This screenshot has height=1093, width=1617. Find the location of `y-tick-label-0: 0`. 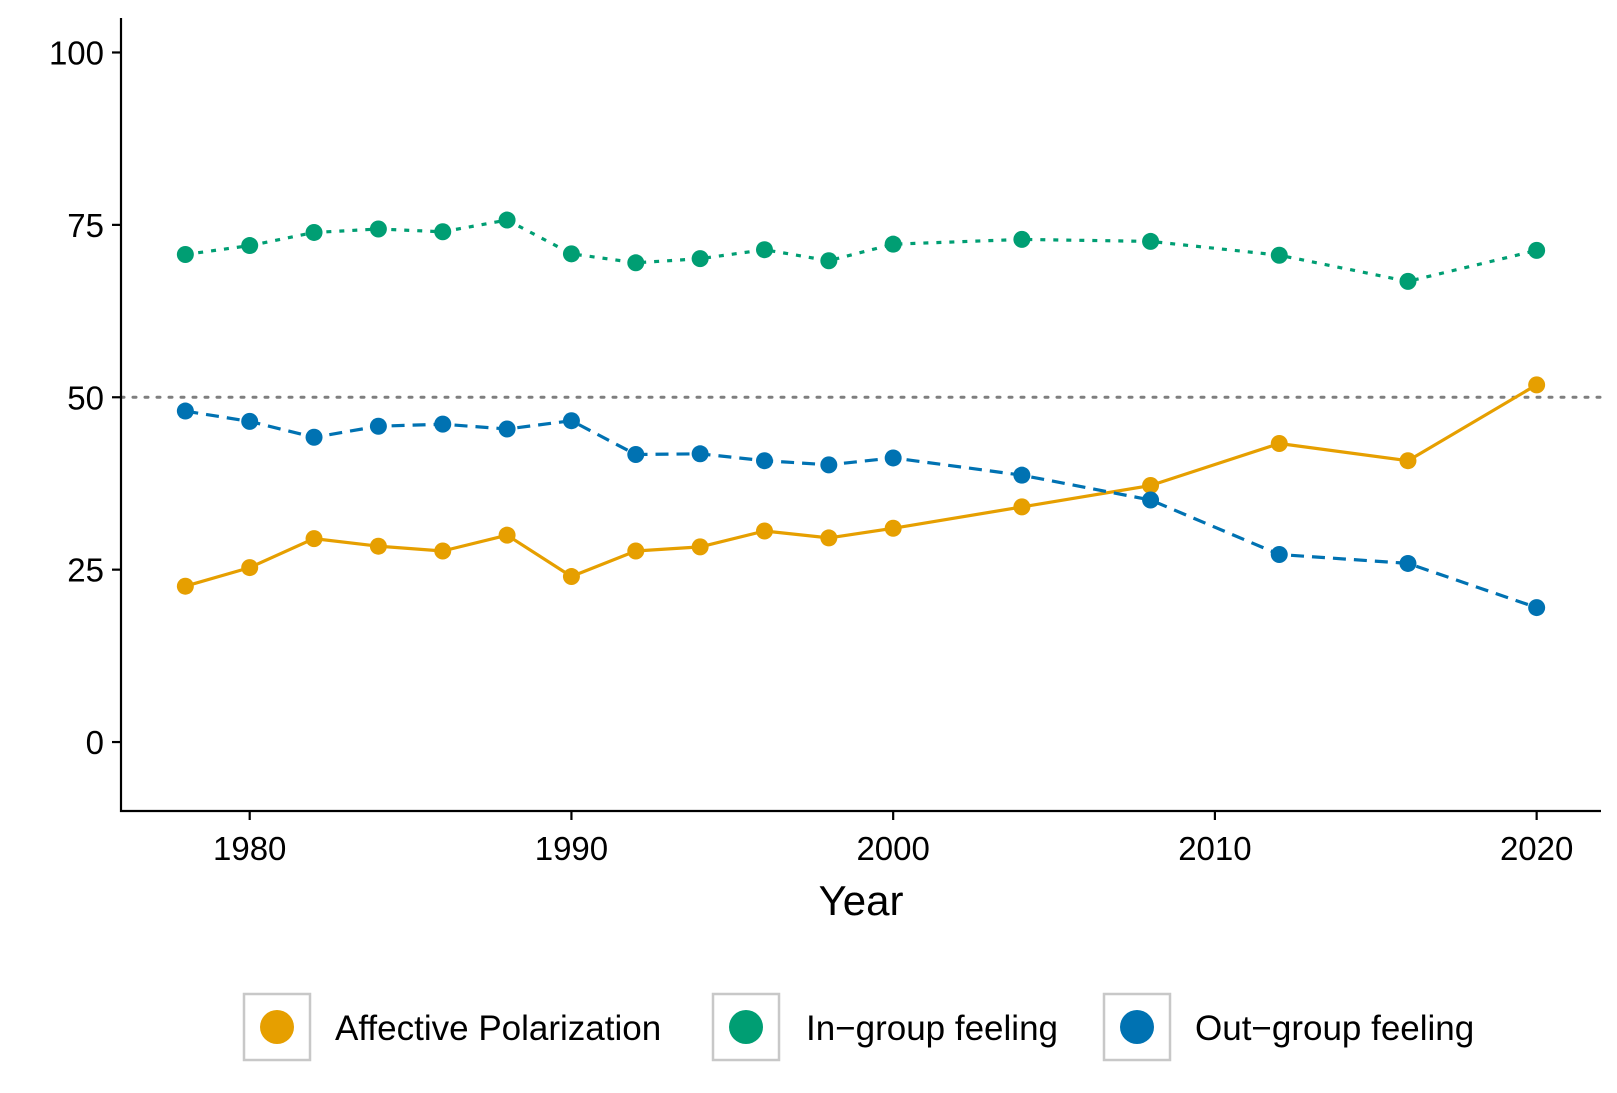

y-tick-label-0: 0 is located at coordinates (95, 742).